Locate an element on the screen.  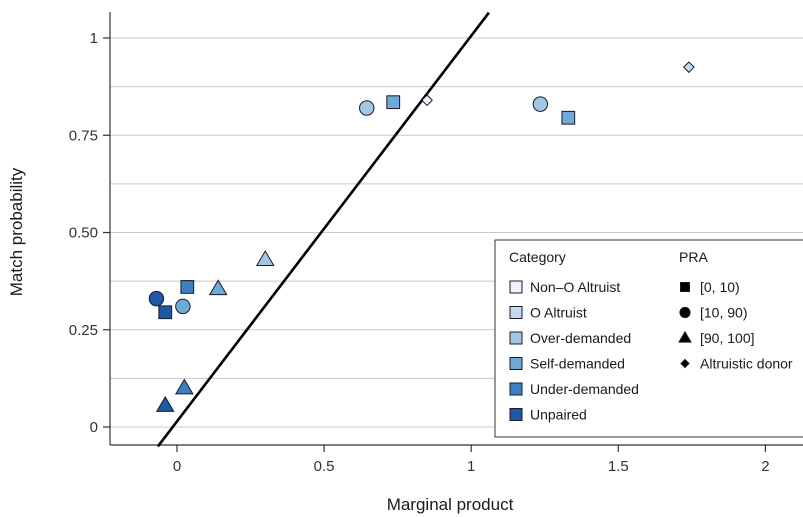
legend-pra-label: [90, 100] is located at coordinates (727, 338).